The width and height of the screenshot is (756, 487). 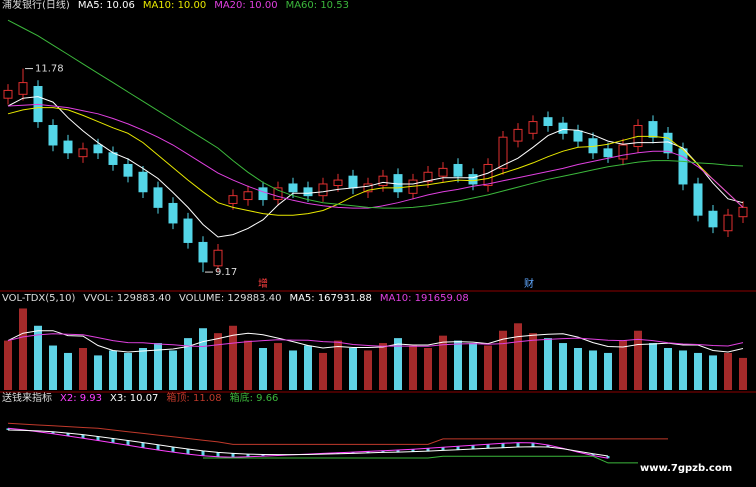 I want to click on legend-entry: MA5: 10.06, so click(x=106, y=5).